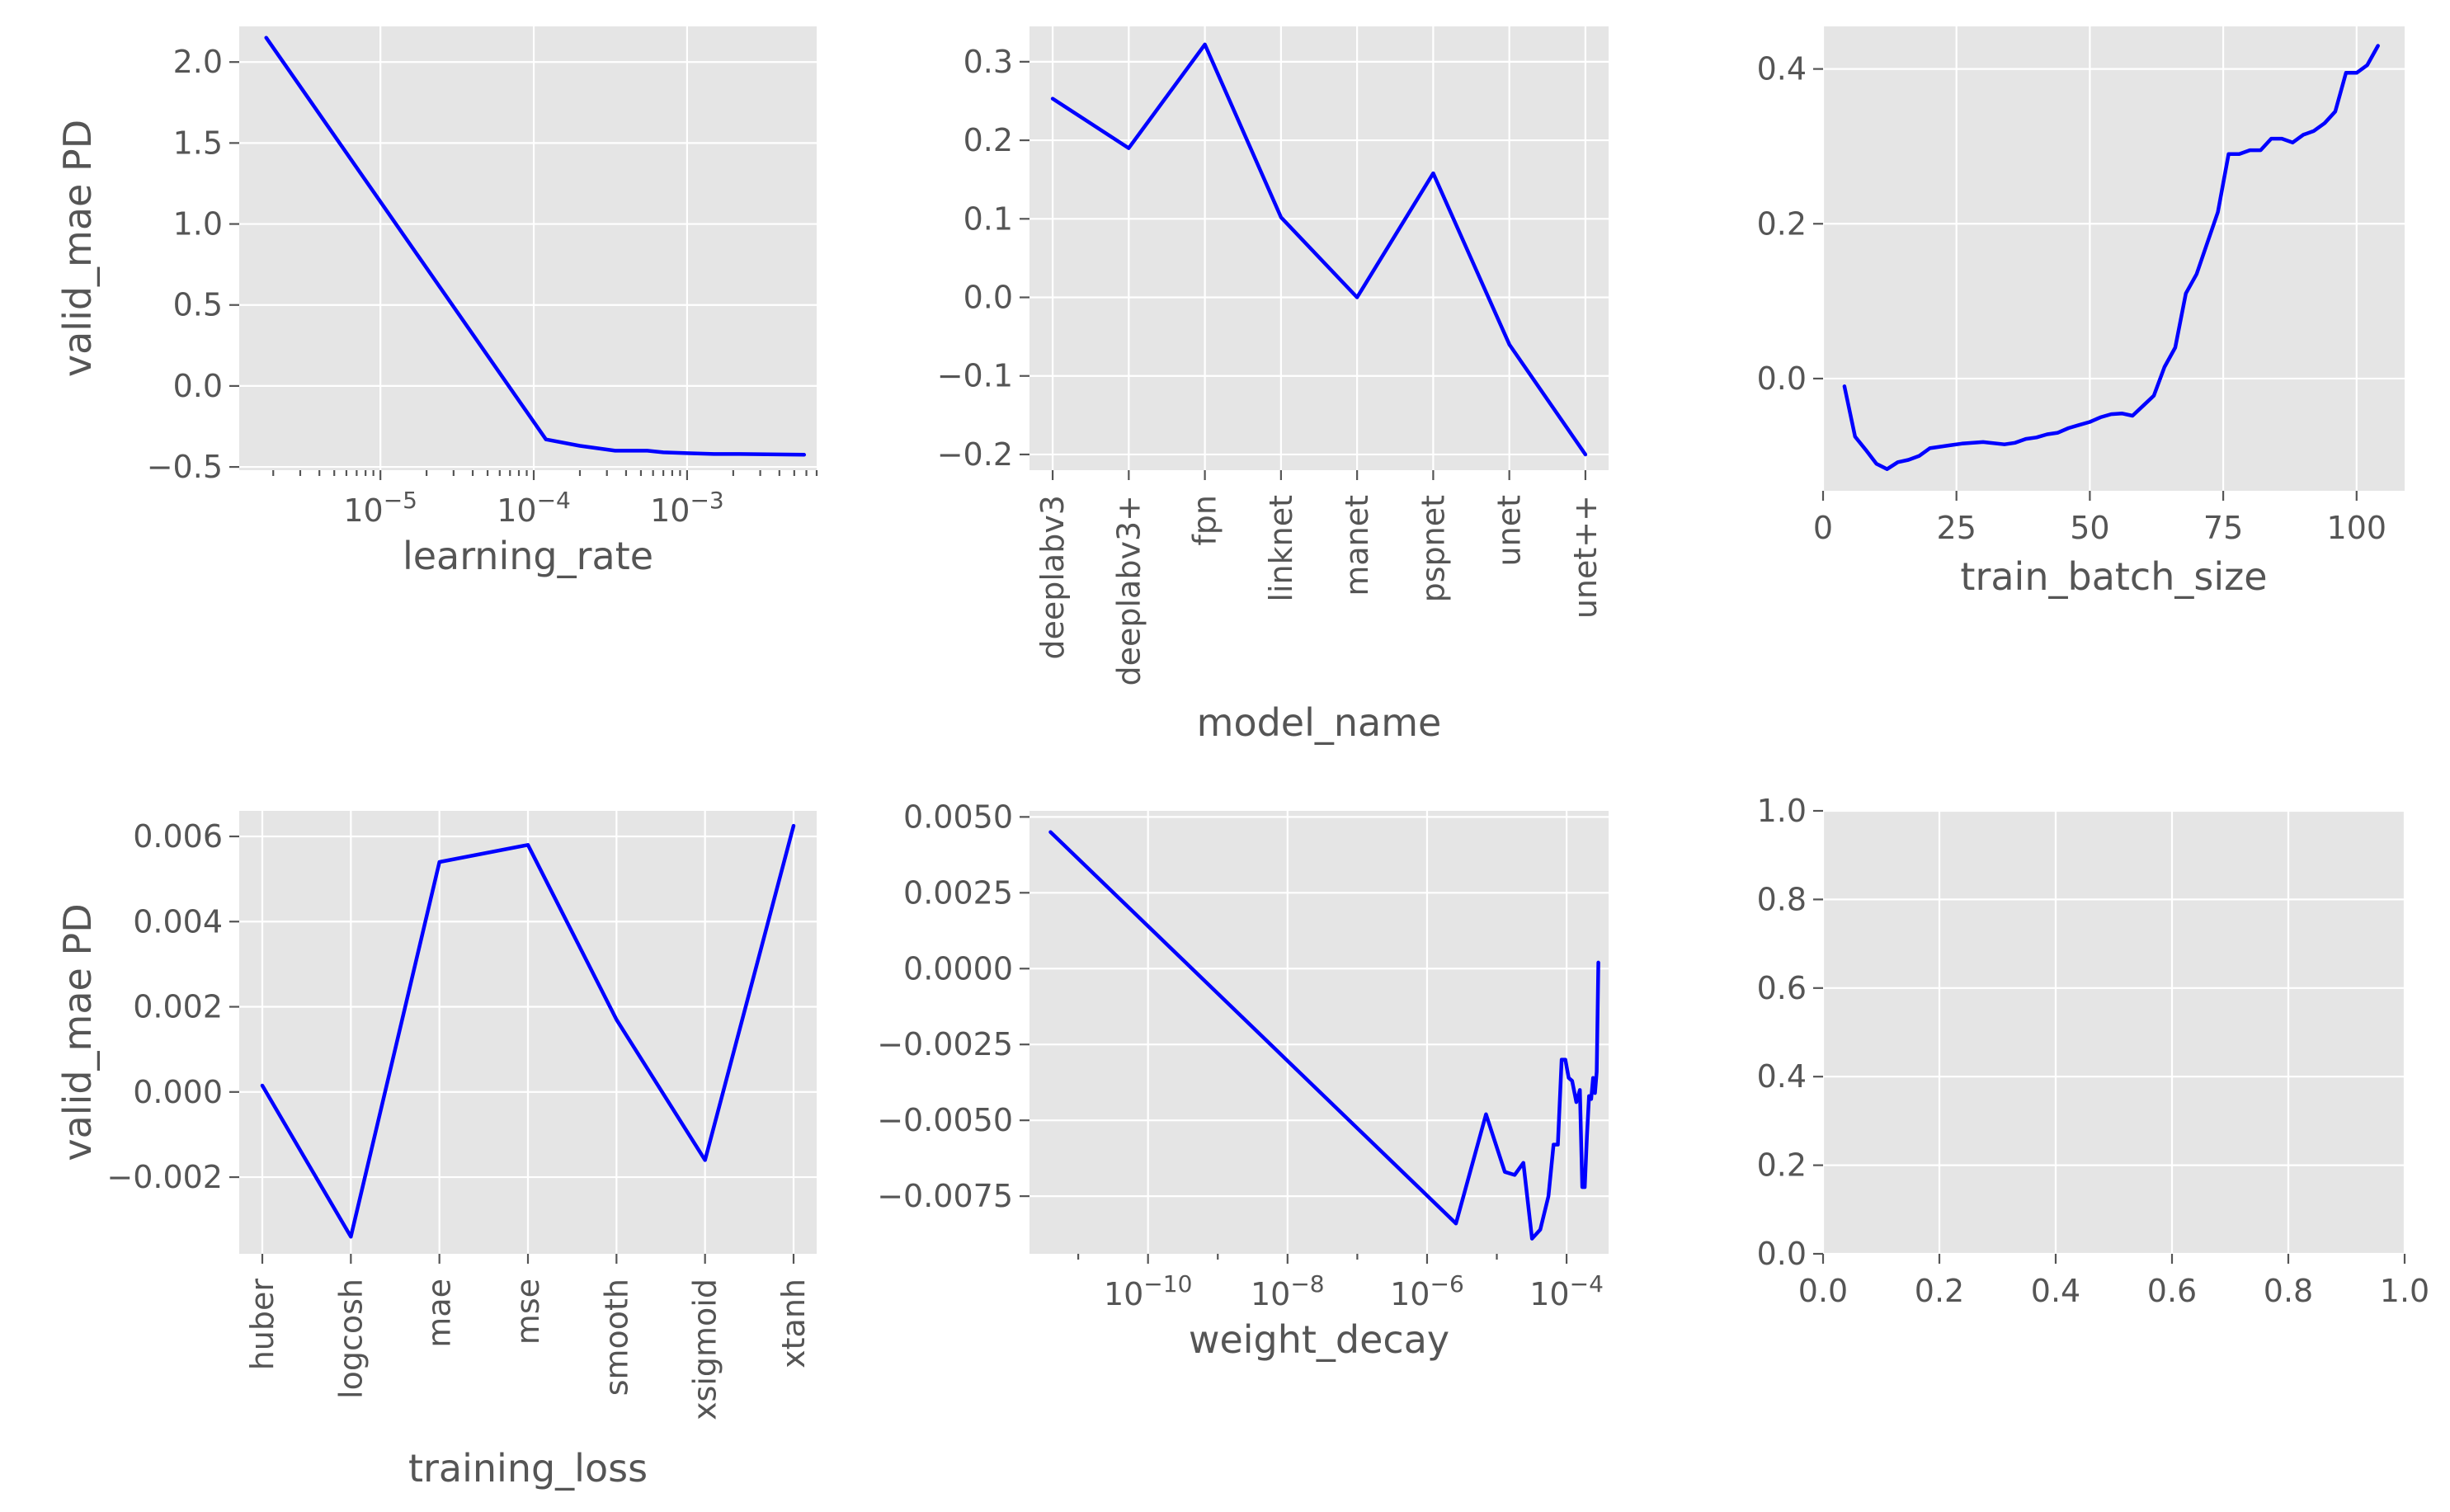 The image size is (2450, 1512). Describe the element at coordinates (945, 1044) in the screenshot. I see `y-tick-label: −0.0025` at that location.